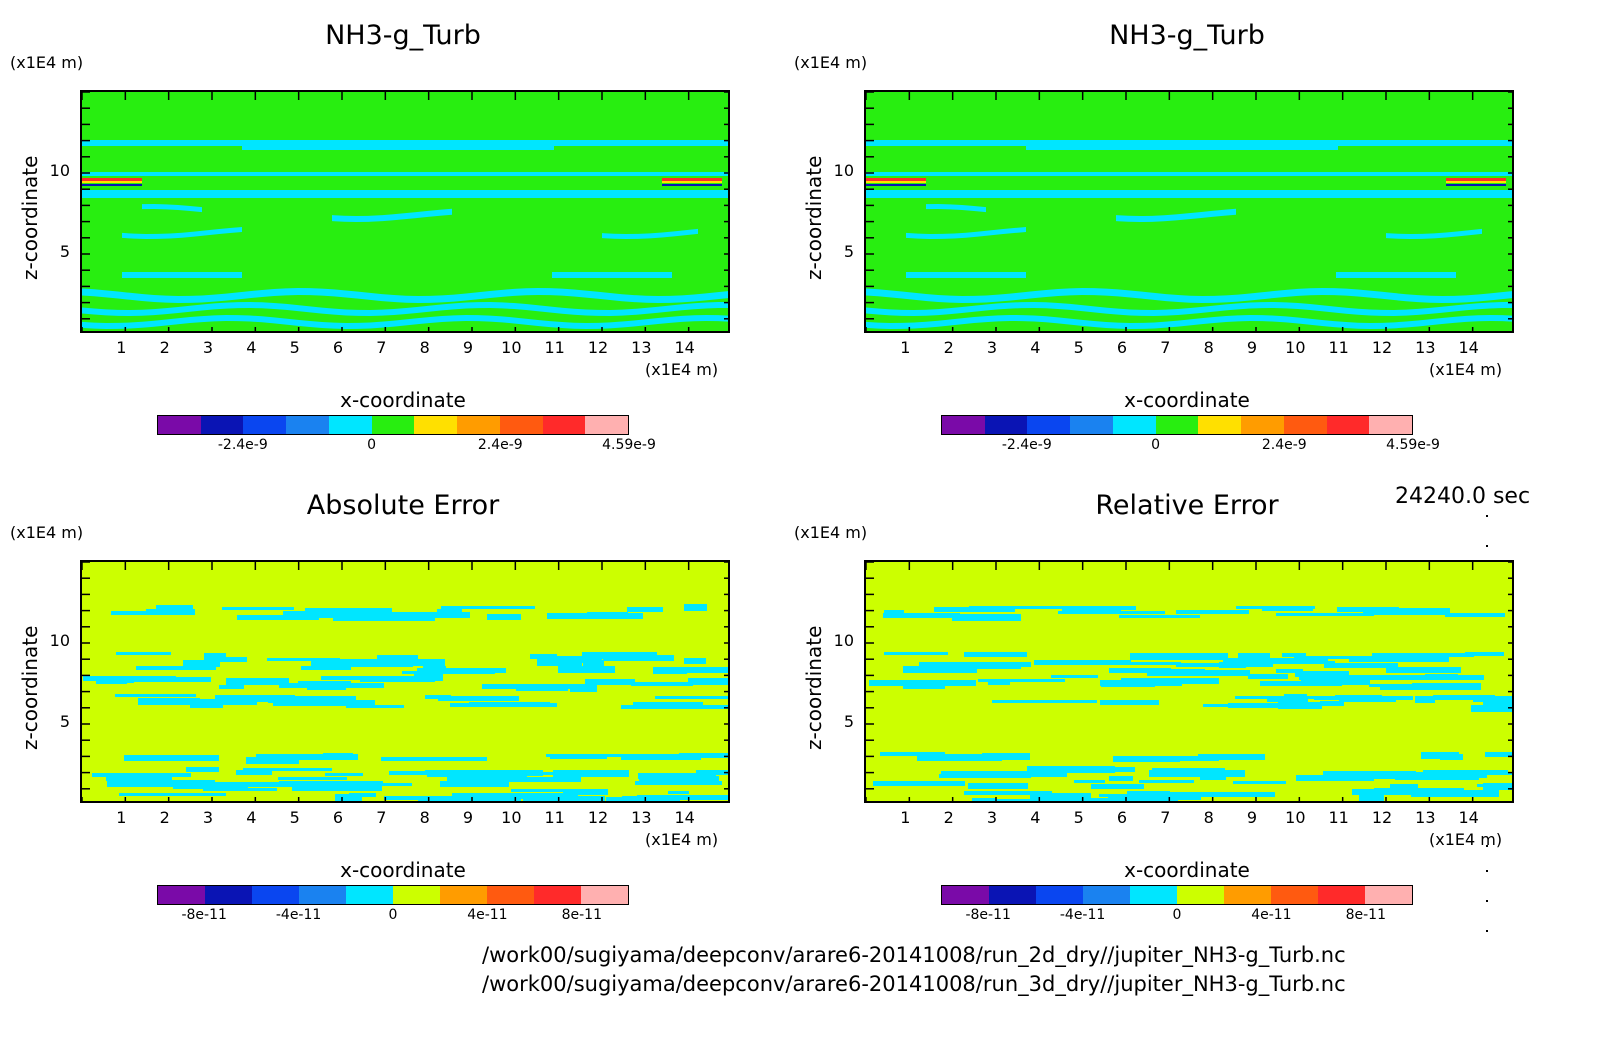 Image resolution: width=1604 pixels, height=1054 pixels. I want to click on panel-1-streak-blue-r, so click(692, 185).